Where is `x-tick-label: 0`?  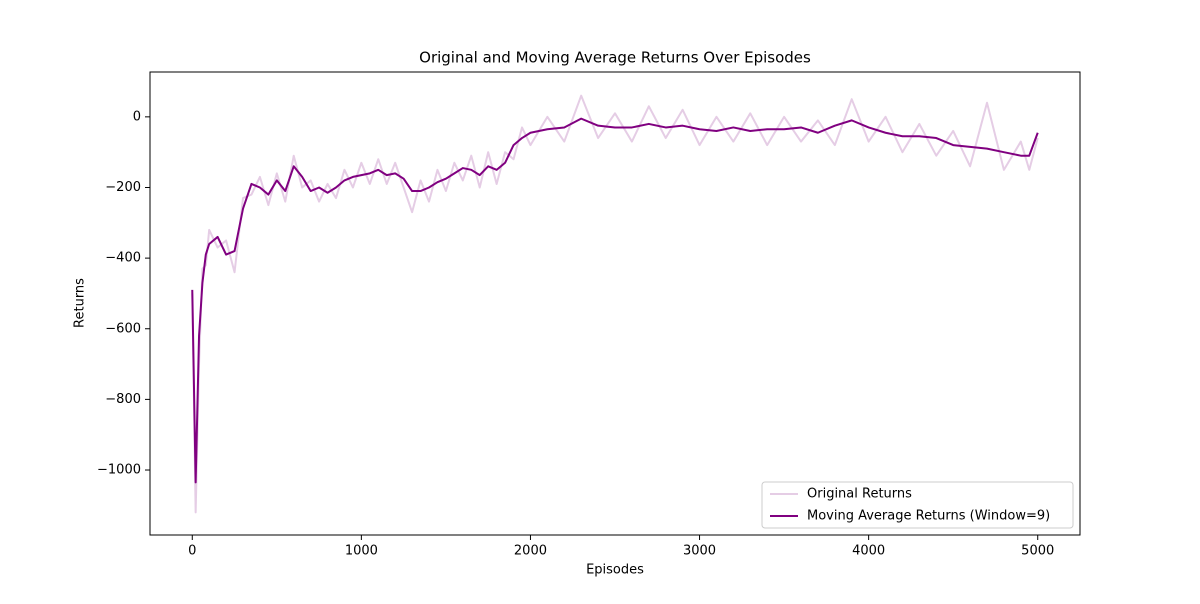 x-tick-label: 0 is located at coordinates (192, 551).